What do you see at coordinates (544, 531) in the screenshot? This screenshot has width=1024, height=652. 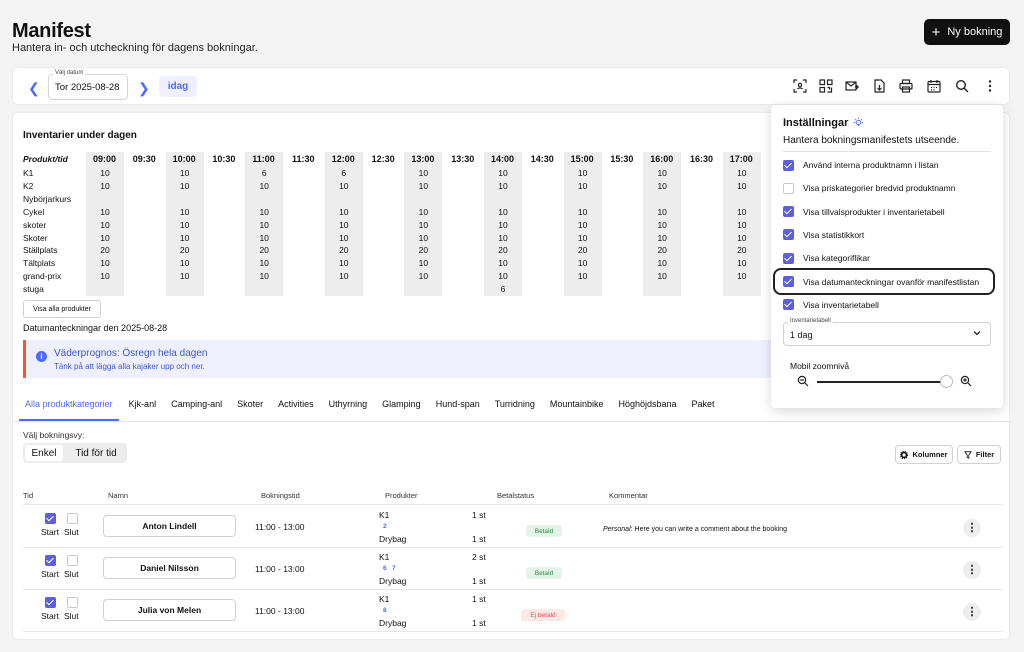 I see `payment-status-badge: Betald` at bounding box center [544, 531].